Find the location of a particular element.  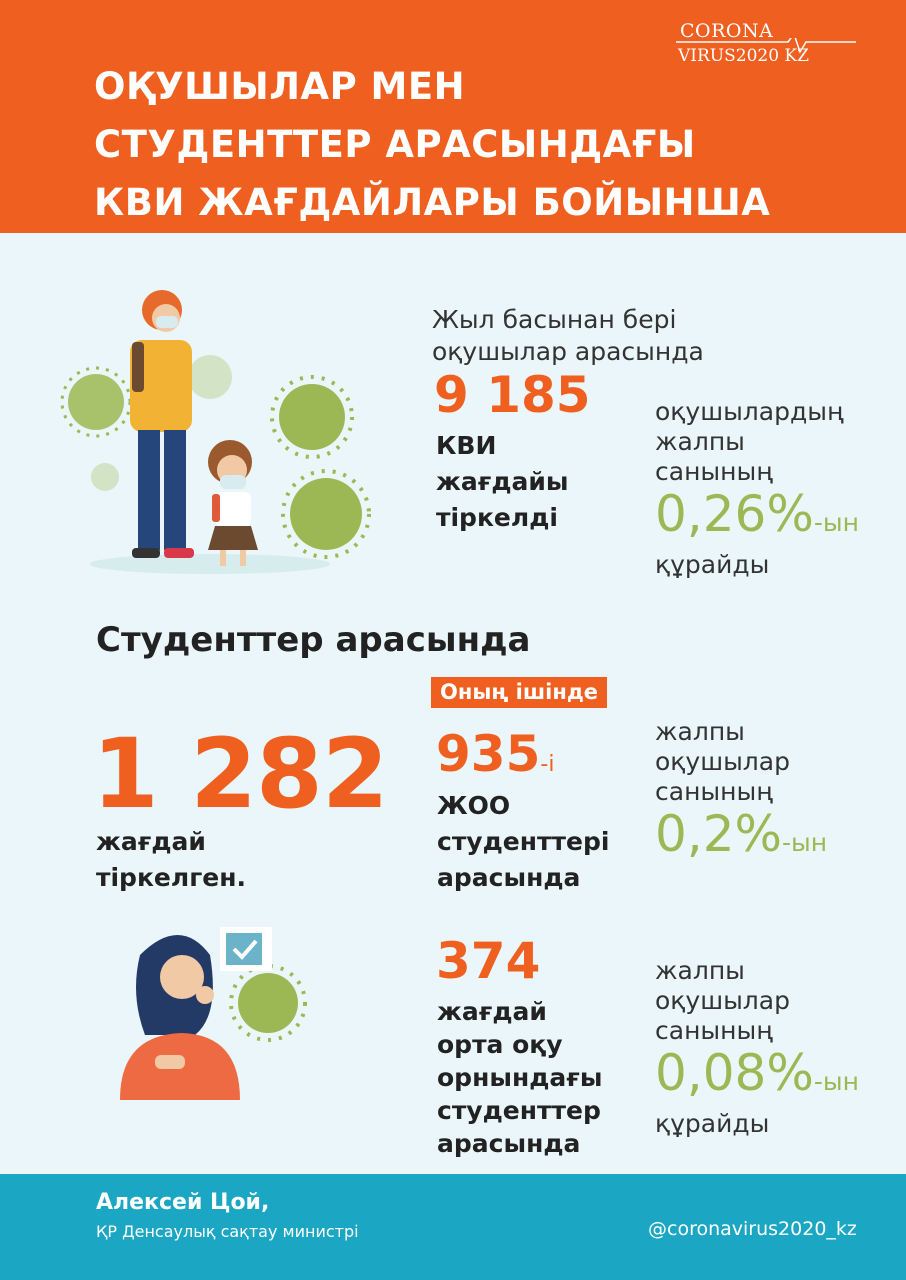

pupils-case-label: КВИ жағдайы тіркелді is located at coordinates (502, 482).